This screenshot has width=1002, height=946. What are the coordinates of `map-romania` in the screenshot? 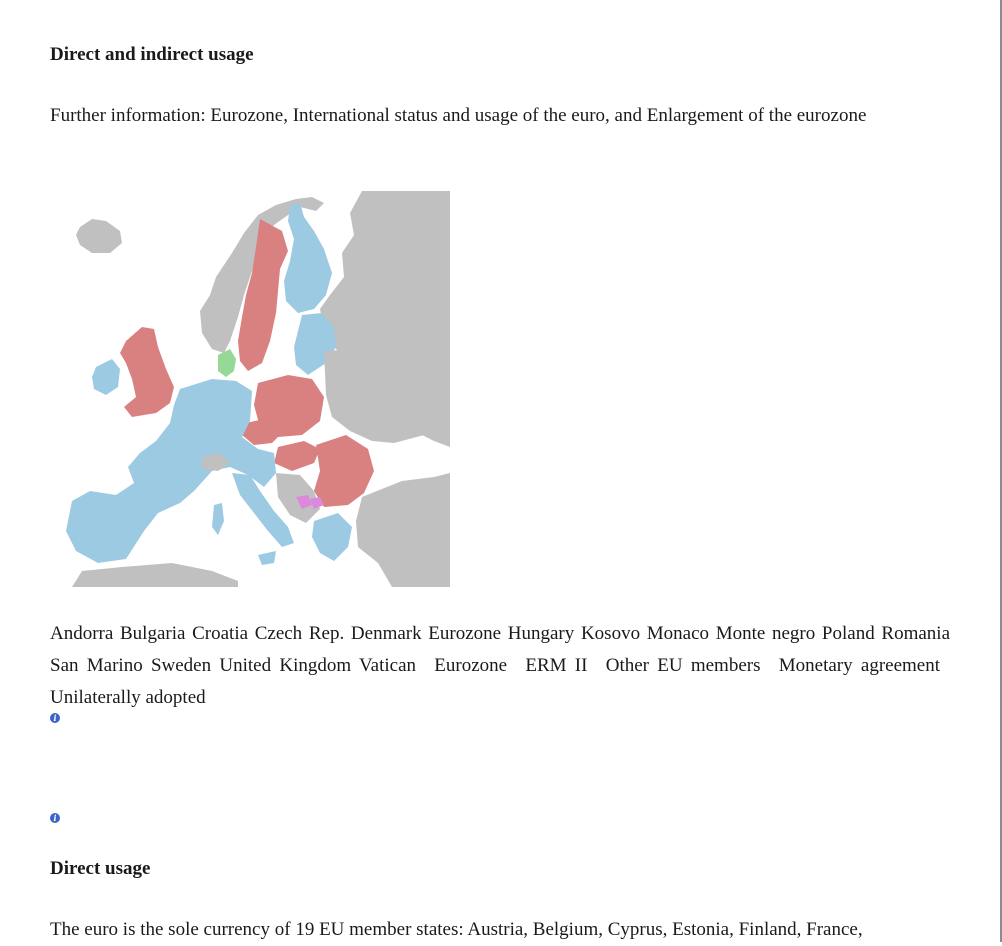 It's located at (344, 471).